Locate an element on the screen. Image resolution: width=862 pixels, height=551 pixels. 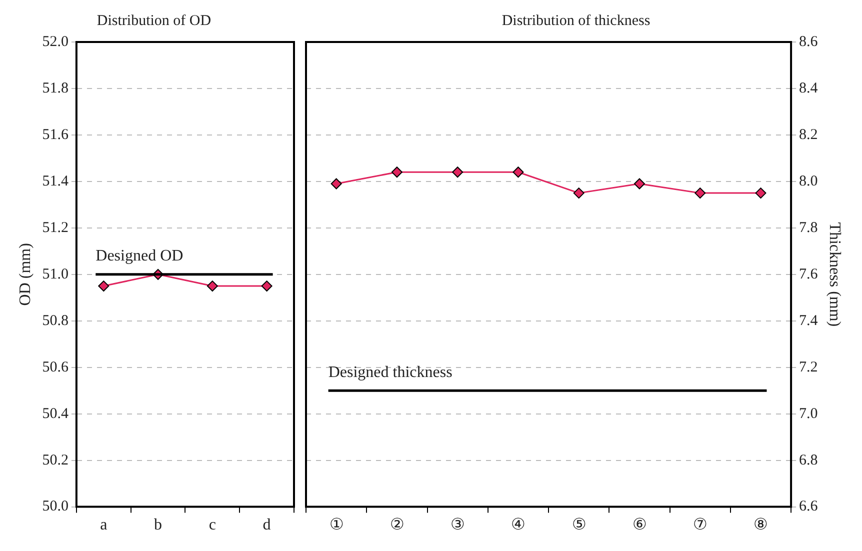
y2-tick-label: 7.4 is located at coordinates (808, 320).